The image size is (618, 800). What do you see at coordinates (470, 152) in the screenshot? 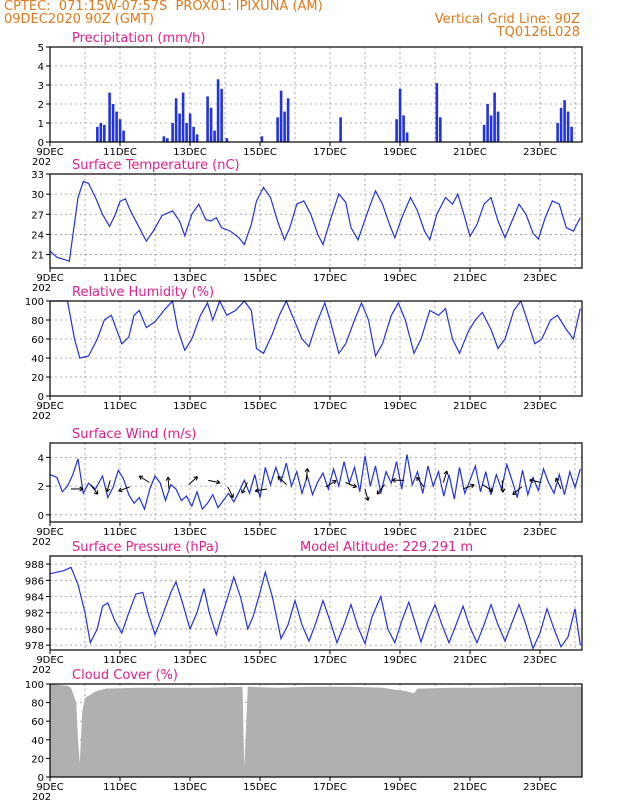
I see `precip-xtick-label: 21DEC` at bounding box center [470, 152].